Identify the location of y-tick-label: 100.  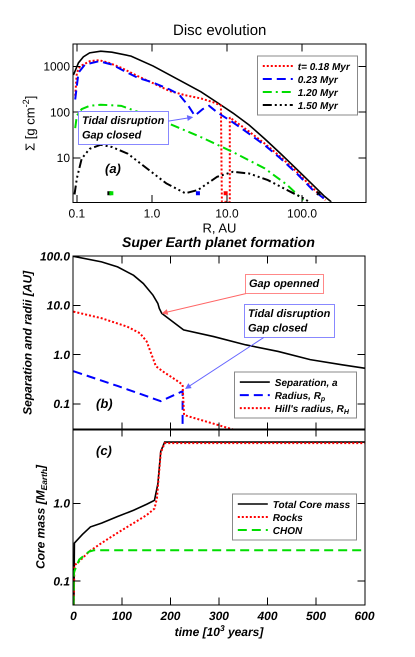
(60, 112).